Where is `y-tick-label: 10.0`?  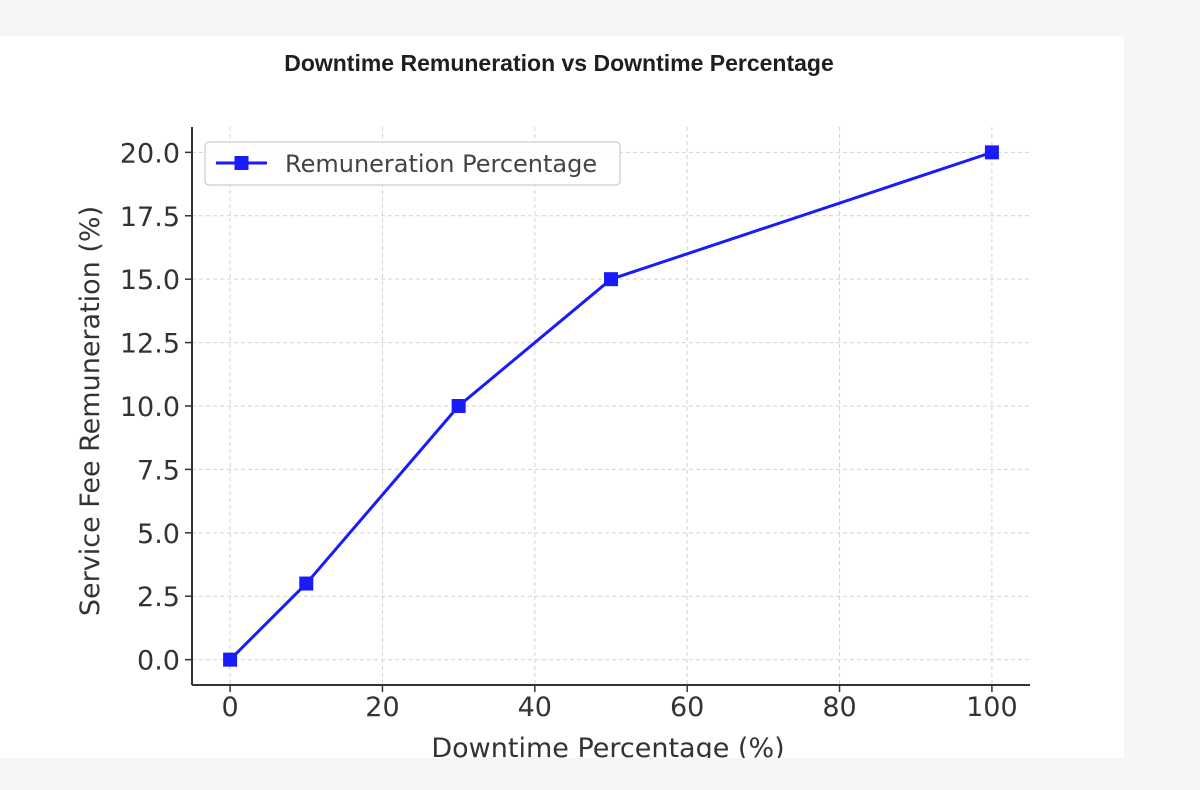
y-tick-label: 10.0 is located at coordinates (150, 407).